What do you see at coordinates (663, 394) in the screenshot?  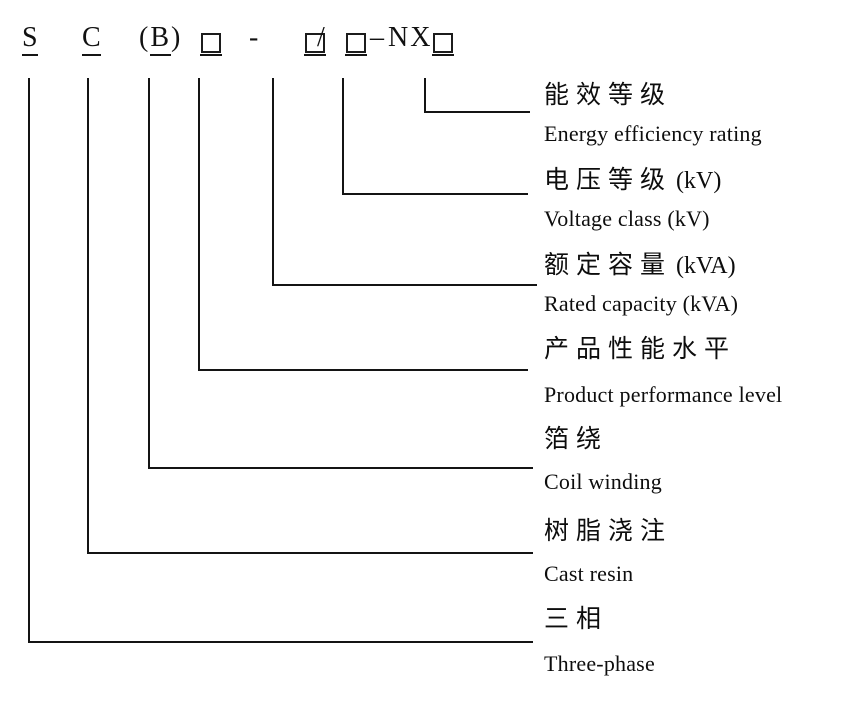 I see `label-en-product-performance-level: Product performance level` at bounding box center [663, 394].